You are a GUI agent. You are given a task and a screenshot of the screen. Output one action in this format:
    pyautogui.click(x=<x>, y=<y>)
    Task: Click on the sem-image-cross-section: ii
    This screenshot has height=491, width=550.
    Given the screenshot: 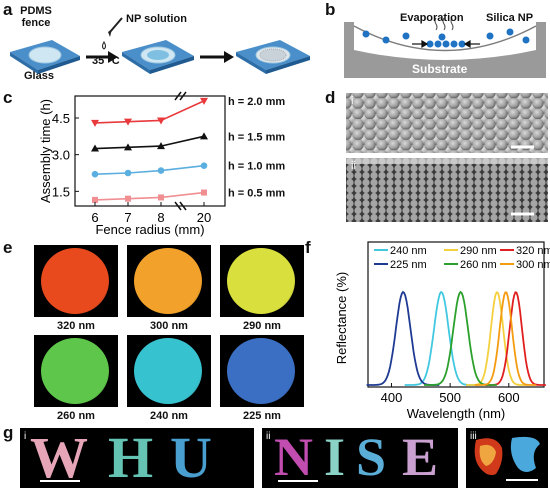 What is the action you would take?
    pyautogui.click(x=447, y=190)
    